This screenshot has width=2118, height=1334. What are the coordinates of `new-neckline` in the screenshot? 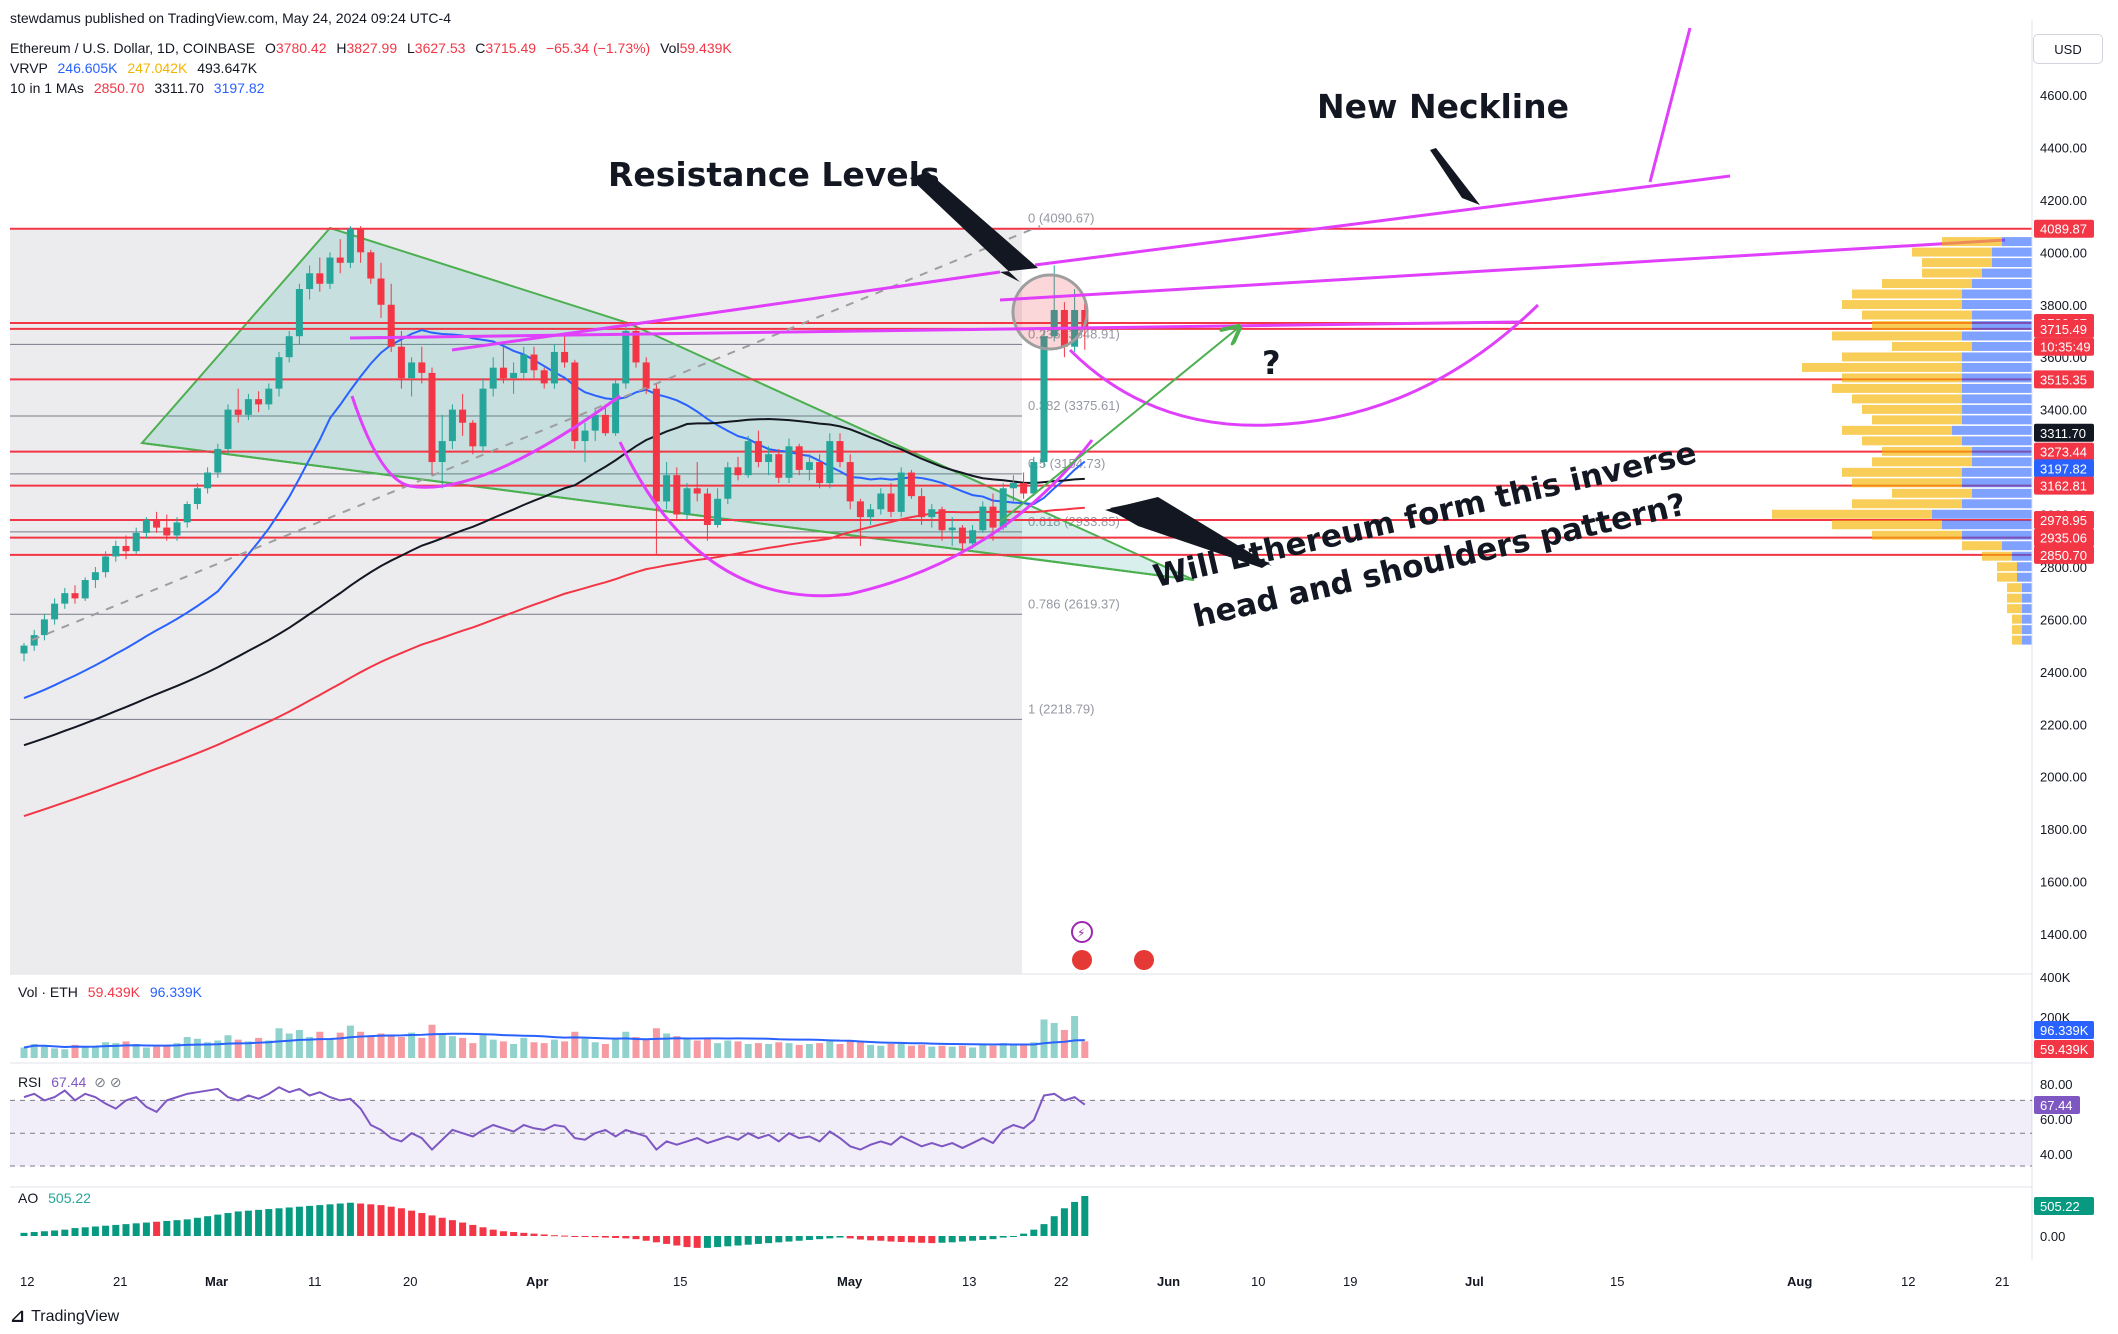 It's located at (1382, 220).